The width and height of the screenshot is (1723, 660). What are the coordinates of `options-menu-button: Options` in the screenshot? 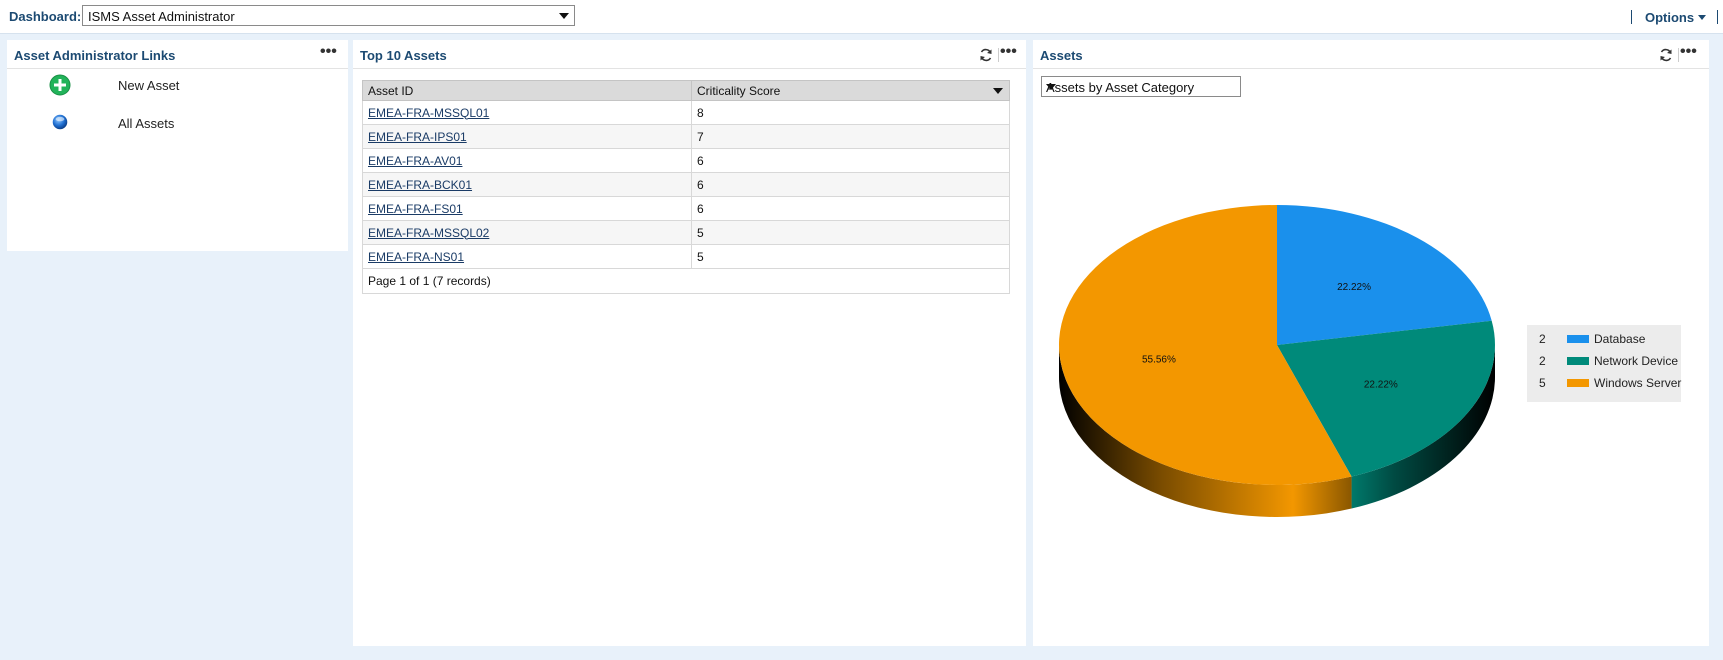 It's located at (1676, 17).